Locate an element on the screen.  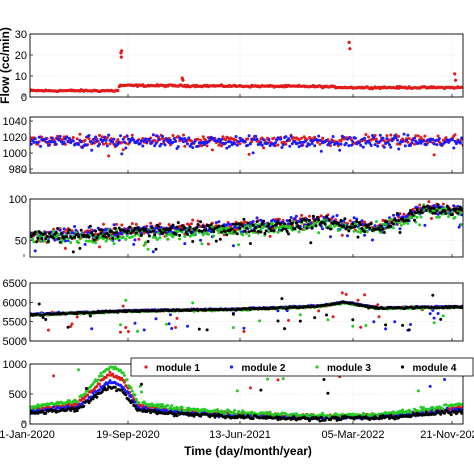
y-tick-label: 0 is located at coordinates (24, 98).